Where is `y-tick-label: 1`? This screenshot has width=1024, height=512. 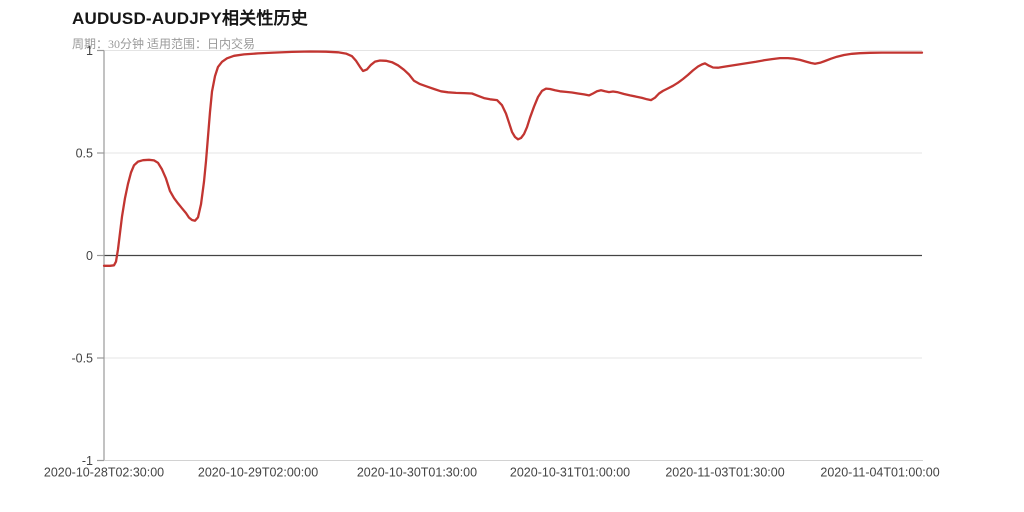
y-tick-label: 1 is located at coordinates (89, 51).